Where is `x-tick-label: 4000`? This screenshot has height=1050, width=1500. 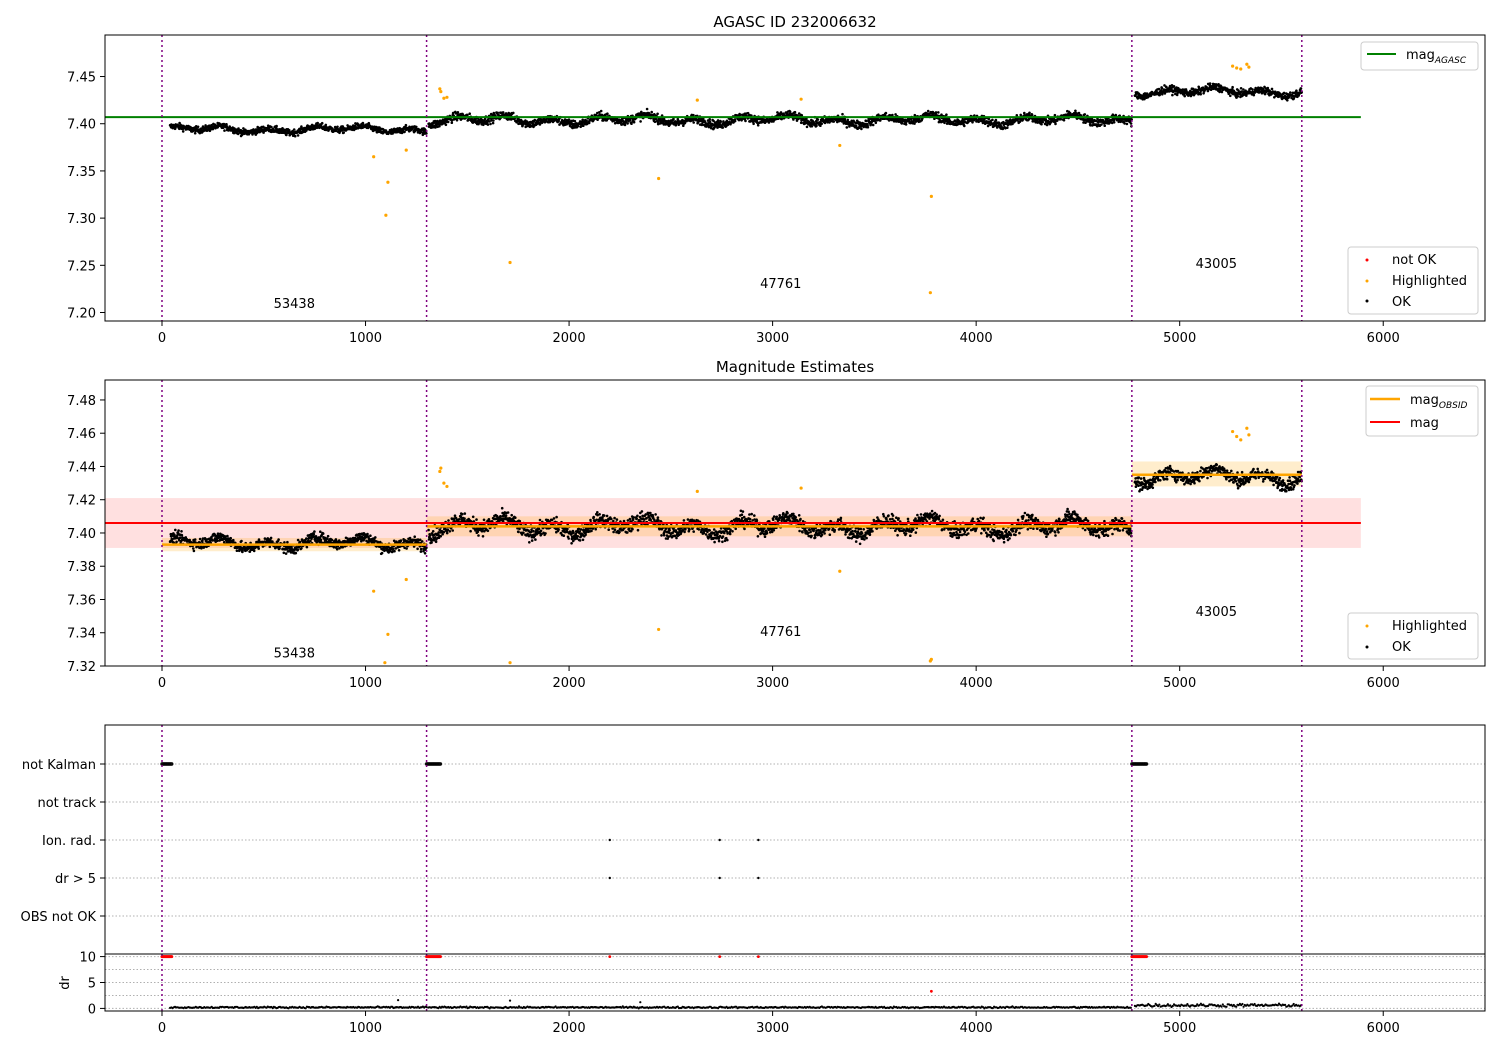 x-tick-label: 4000 is located at coordinates (976, 338).